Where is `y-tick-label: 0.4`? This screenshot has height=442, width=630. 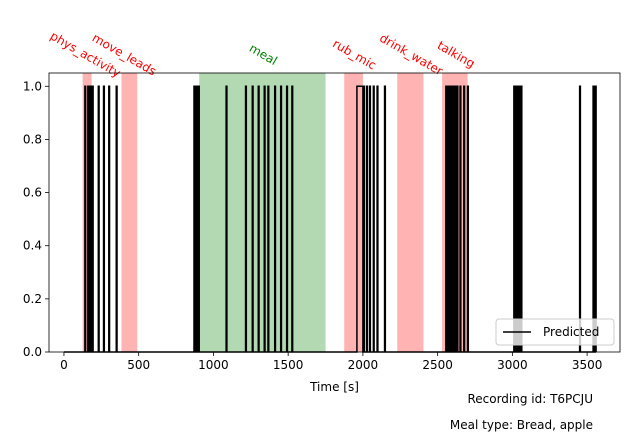 y-tick-label: 0.4 is located at coordinates (32, 246).